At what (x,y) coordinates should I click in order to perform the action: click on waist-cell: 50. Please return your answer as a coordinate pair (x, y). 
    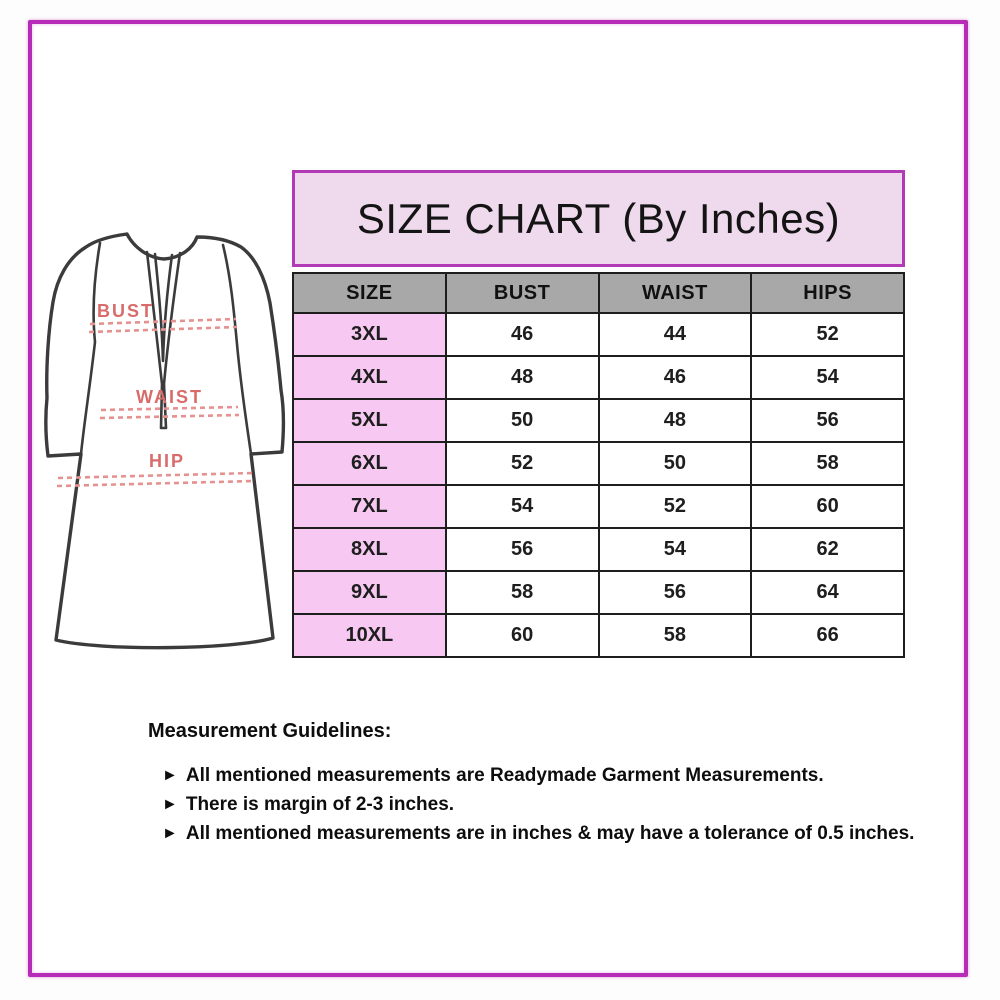
    Looking at the image, I should click on (675, 463).